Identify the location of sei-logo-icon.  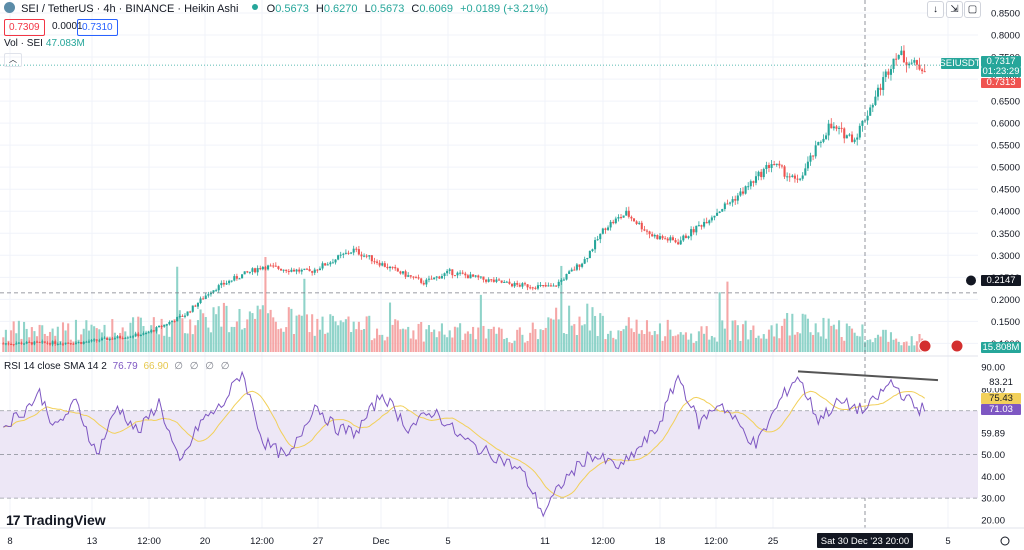
(9, 7).